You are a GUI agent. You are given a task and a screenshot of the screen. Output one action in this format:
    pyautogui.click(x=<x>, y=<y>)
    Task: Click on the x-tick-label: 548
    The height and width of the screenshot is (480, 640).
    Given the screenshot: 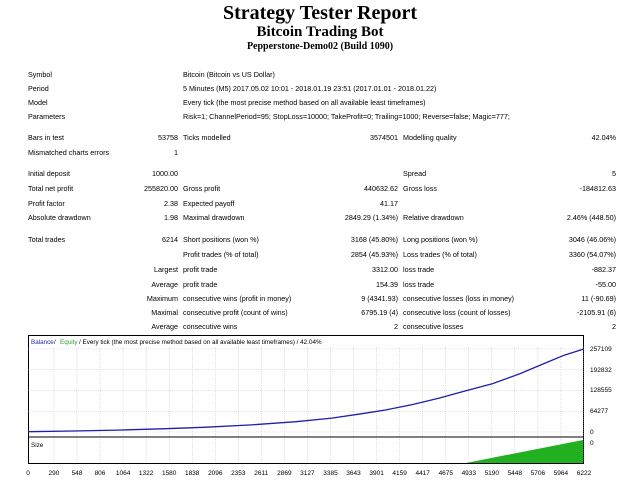 What is the action you would take?
    pyautogui.click(x=77, y=473)
    